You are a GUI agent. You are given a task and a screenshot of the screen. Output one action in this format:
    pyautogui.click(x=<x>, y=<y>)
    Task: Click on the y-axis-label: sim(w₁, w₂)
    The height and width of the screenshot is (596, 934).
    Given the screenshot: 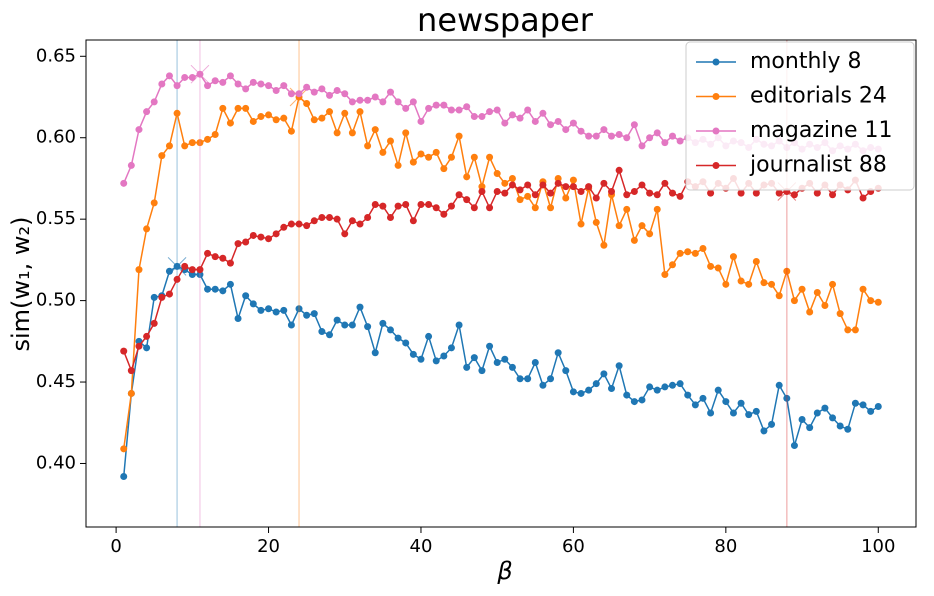 What is the action you would take?
    pyautogui.click(x=21, y=283)
    